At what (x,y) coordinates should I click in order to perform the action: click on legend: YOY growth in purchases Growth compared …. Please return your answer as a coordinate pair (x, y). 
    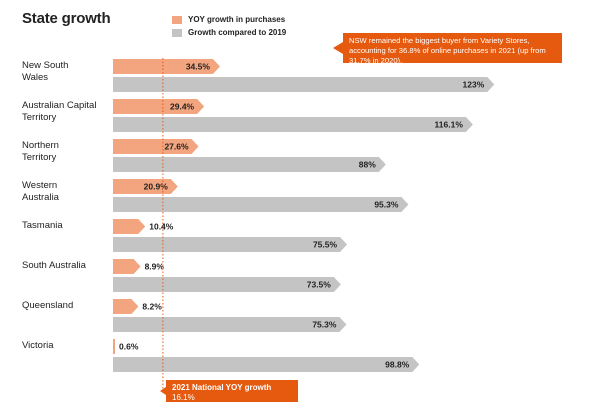
    Looking at the image, I should click on (229, 26).